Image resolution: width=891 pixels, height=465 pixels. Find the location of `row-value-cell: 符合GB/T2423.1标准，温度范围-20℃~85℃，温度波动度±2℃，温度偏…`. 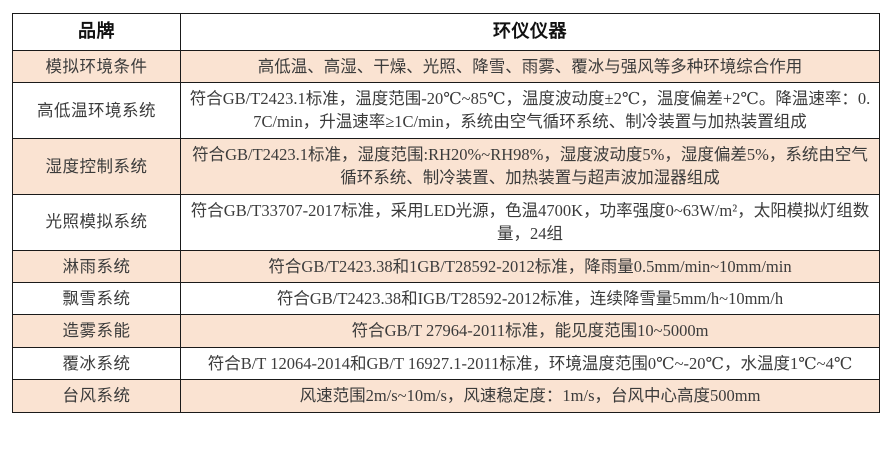

row-value-cell: 符合GB/T2423.1标准，温度范围-20℃~85℃，温度波动度±2℃，温度偏… is located at coordinates (530, 110).